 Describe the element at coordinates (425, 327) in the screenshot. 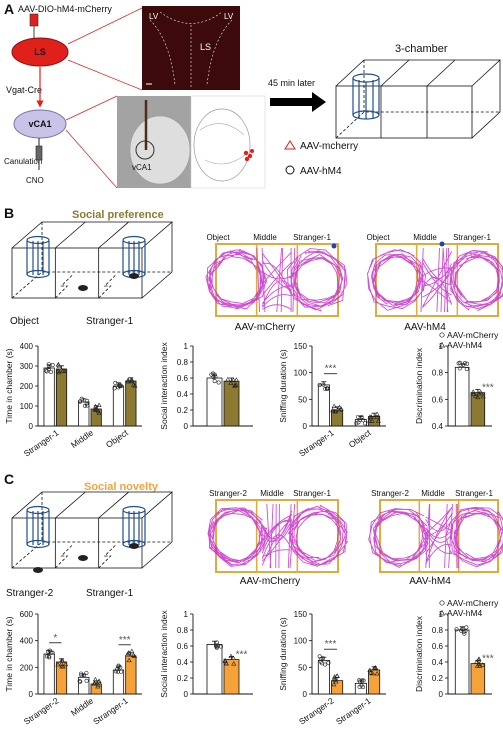

I see `track-caption-b-hm4: AAV-hM4` at that location.